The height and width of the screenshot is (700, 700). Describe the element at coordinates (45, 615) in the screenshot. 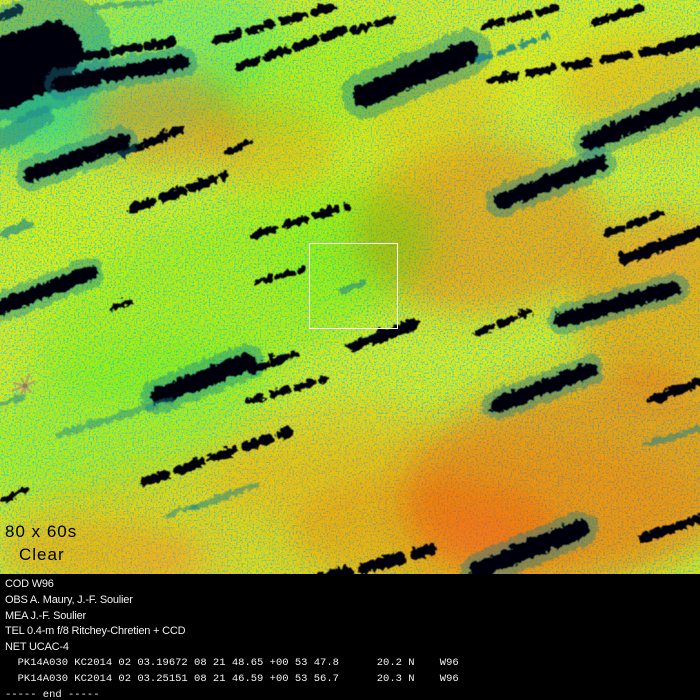

I see `report-line-mea: MEA J.-F. Soulier` at that location.